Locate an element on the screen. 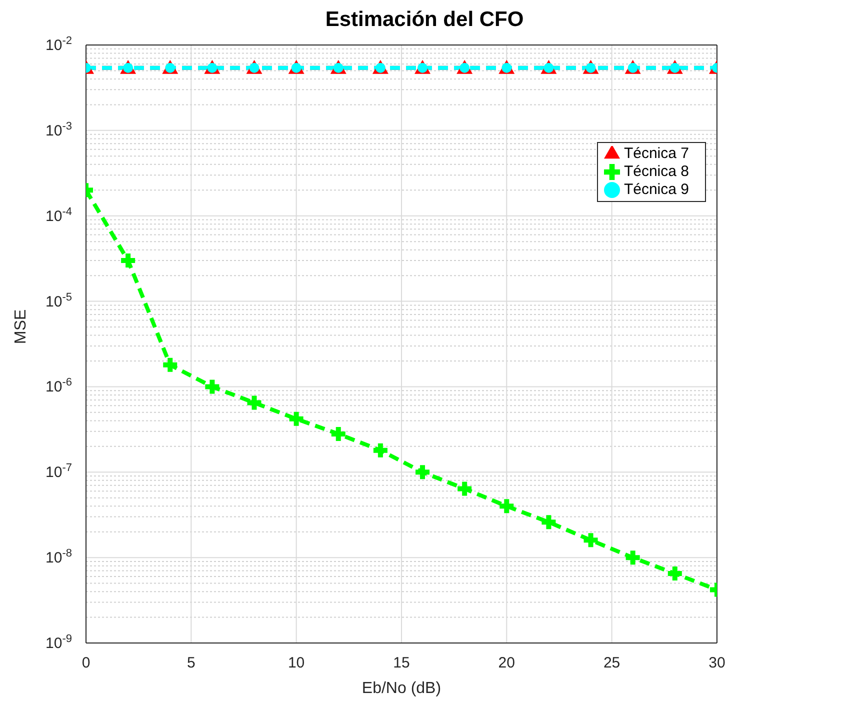 Image resolution: width=849 pixels, height=711 pixels. y-axis-title: MSE is located at coordinates (21, 326).